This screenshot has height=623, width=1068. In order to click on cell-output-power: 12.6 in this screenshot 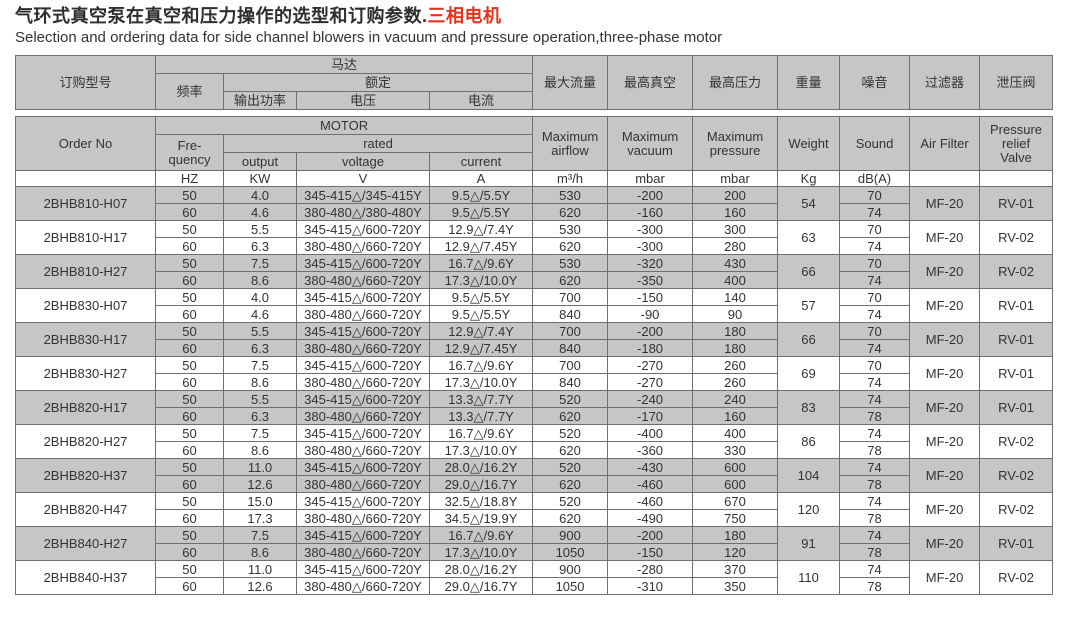, I will do `click(260, 484)`.